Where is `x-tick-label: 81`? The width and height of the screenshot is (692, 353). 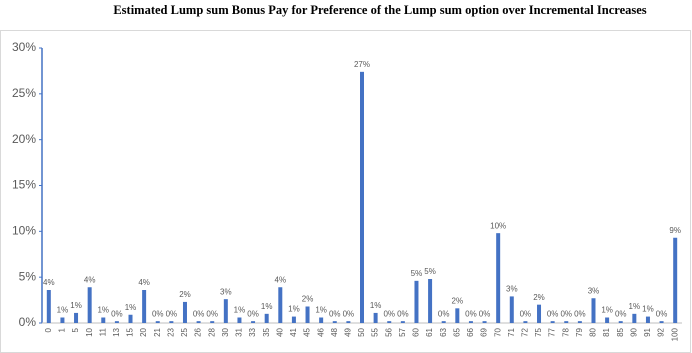 x-tick-label: 81 is located at coordinates (606, 331).